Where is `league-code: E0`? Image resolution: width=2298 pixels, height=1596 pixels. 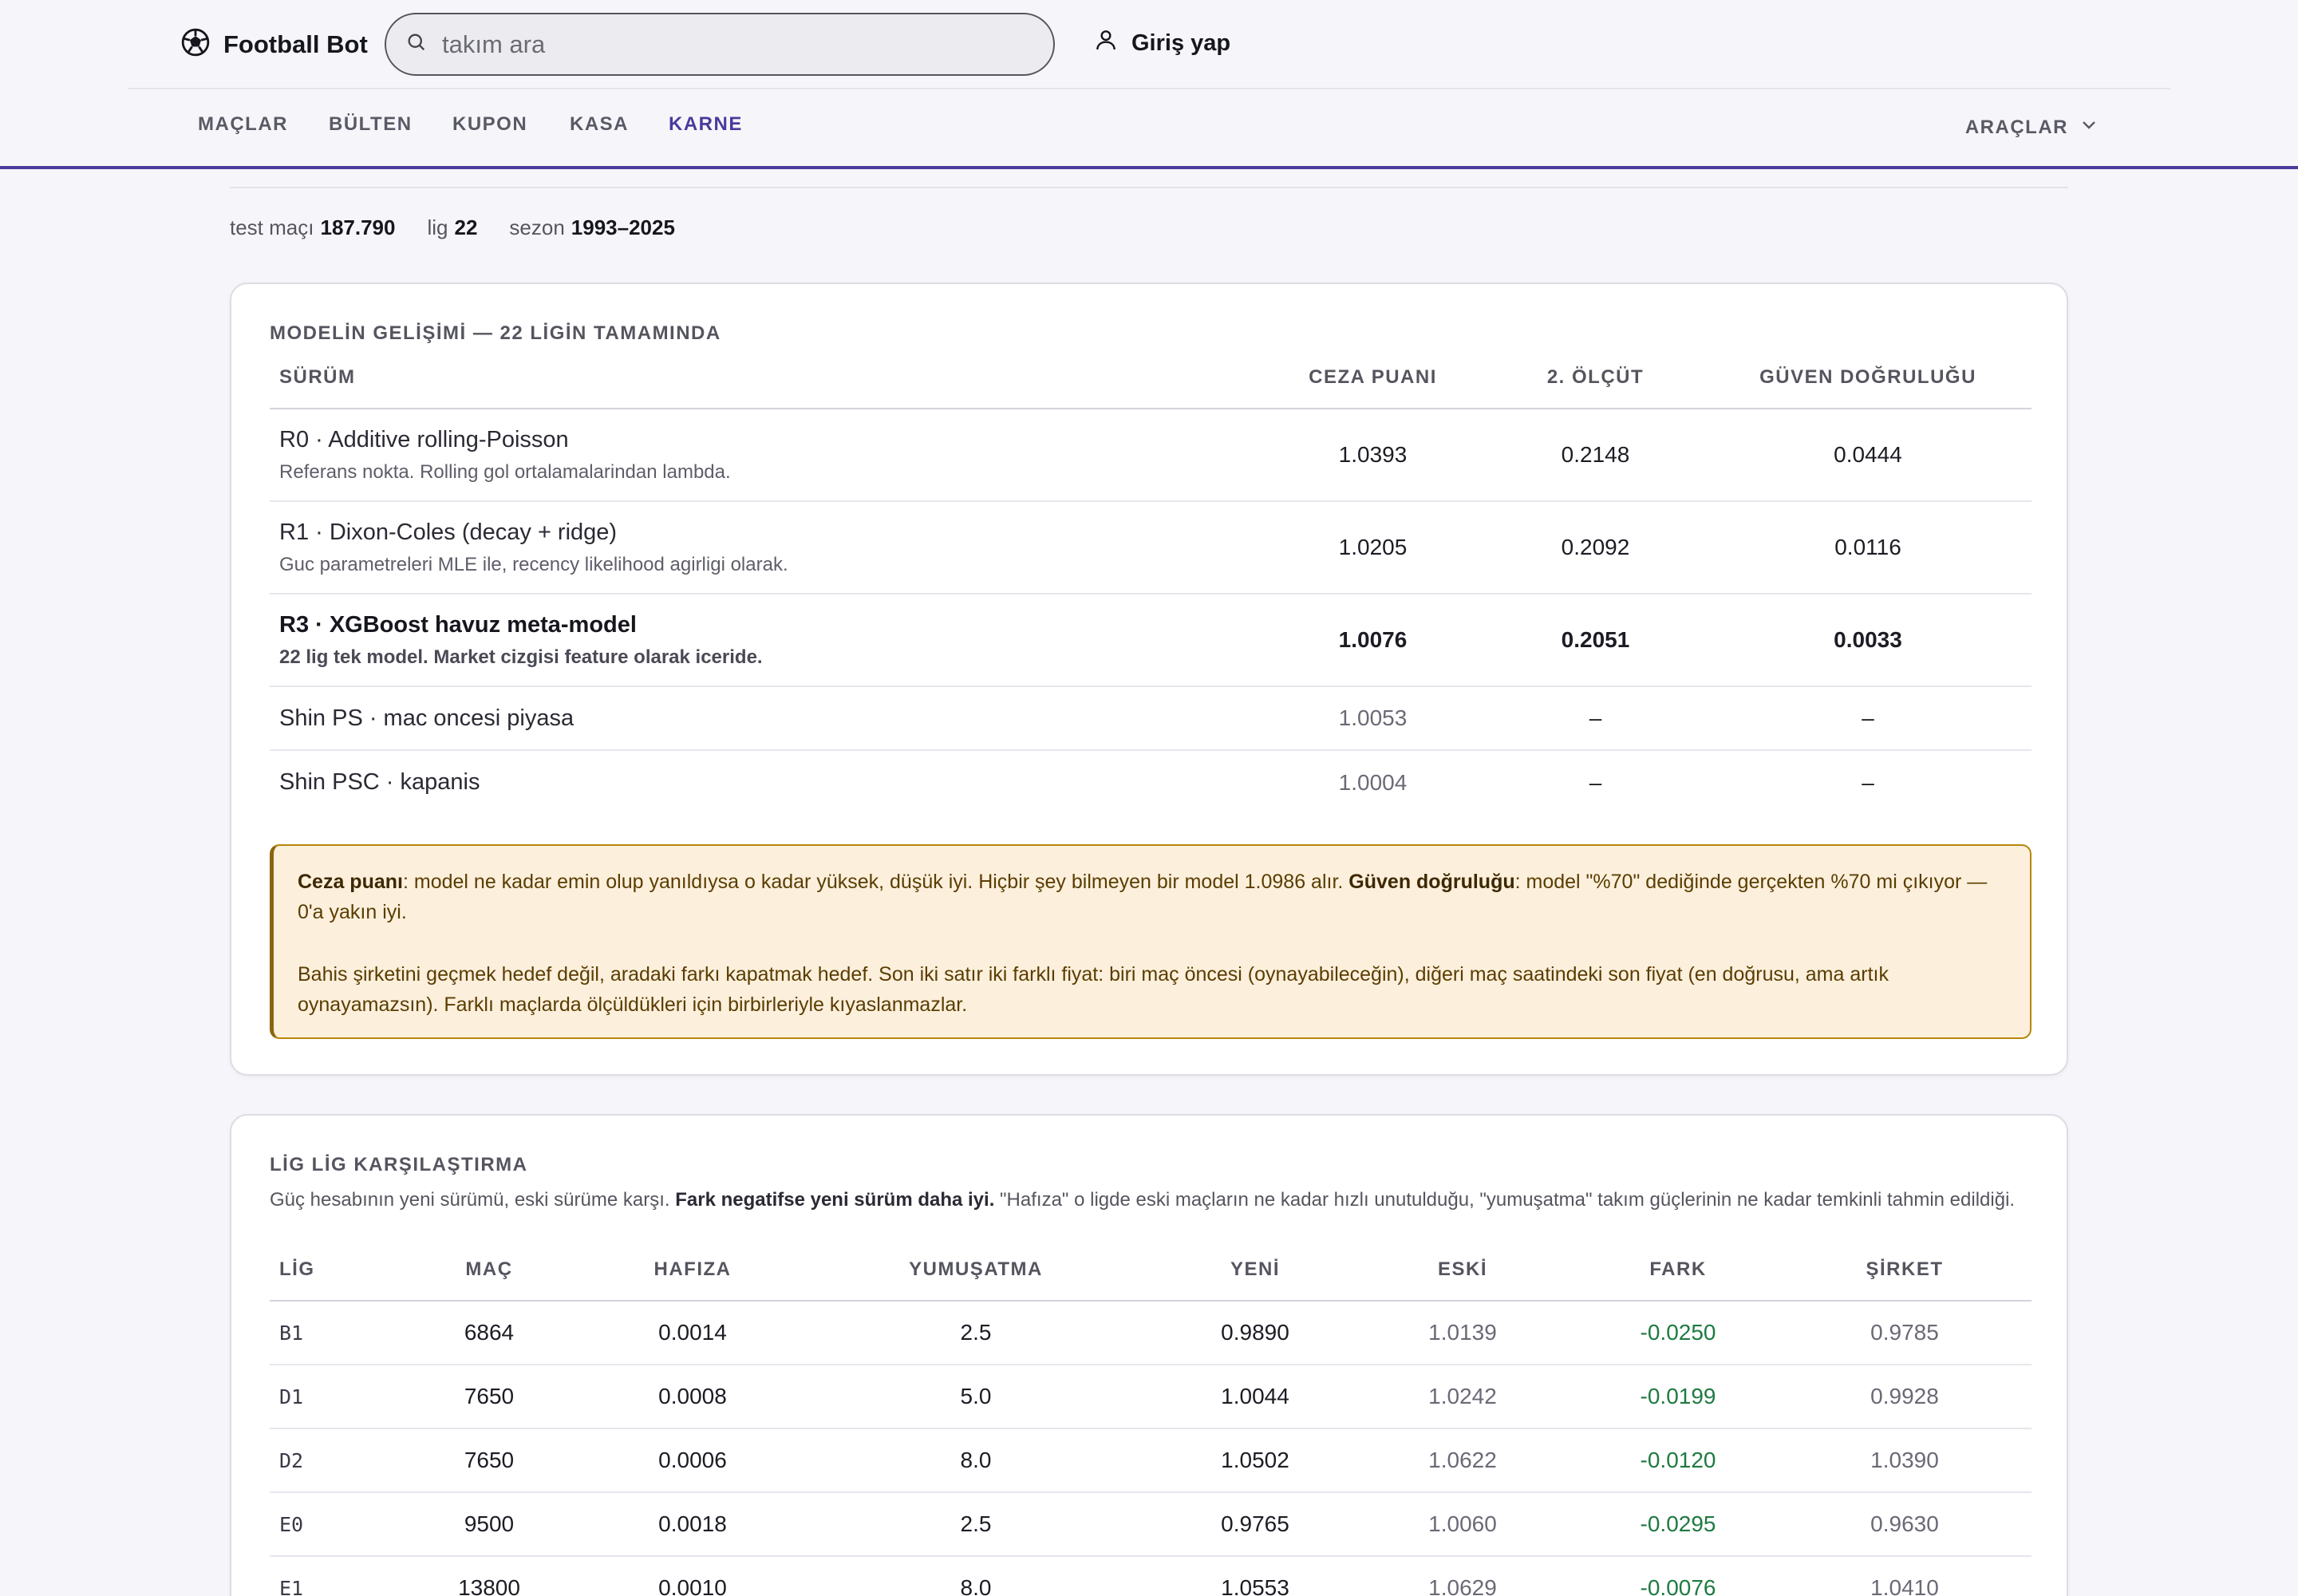 league-code: E0 is located at coordinates (325, 1524).